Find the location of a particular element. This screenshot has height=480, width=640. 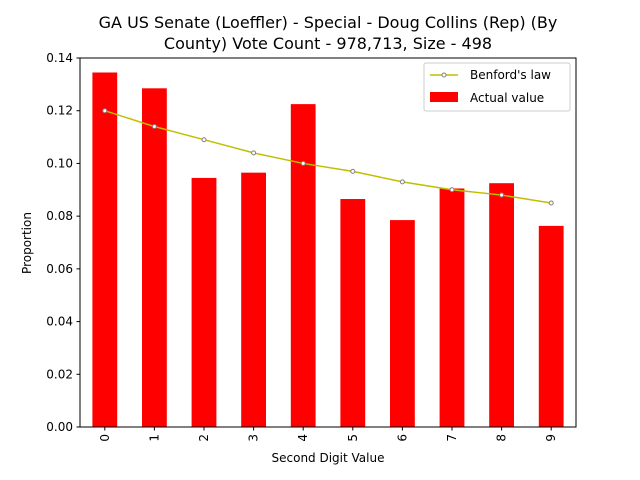

legend-line-marker is located at coordinates (444, 75).